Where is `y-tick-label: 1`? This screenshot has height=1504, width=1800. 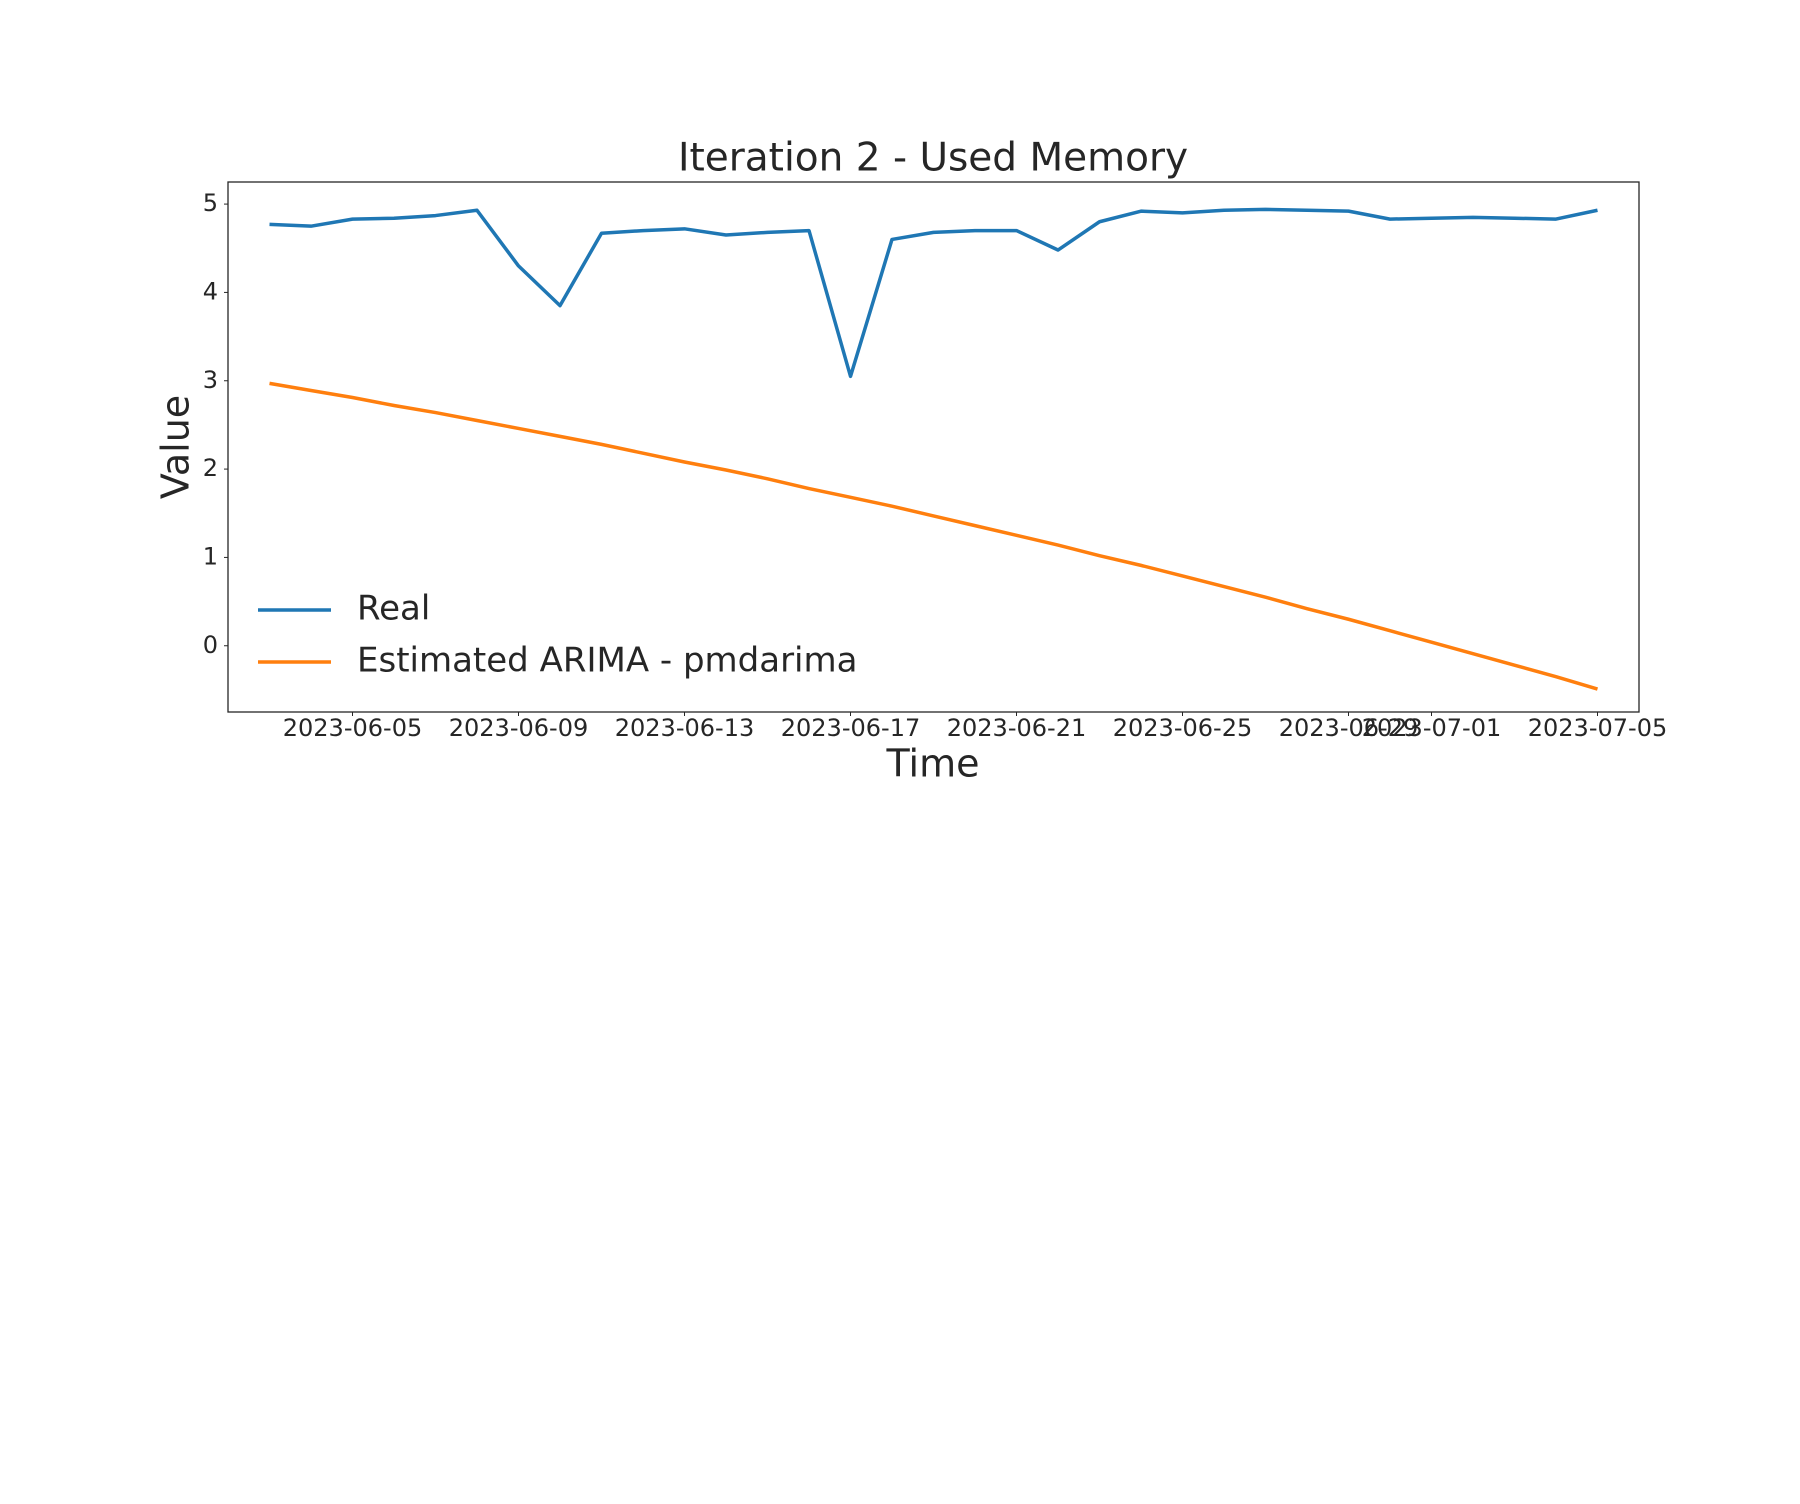
y-tick-label: 1 is located at coordinates (210, 556).